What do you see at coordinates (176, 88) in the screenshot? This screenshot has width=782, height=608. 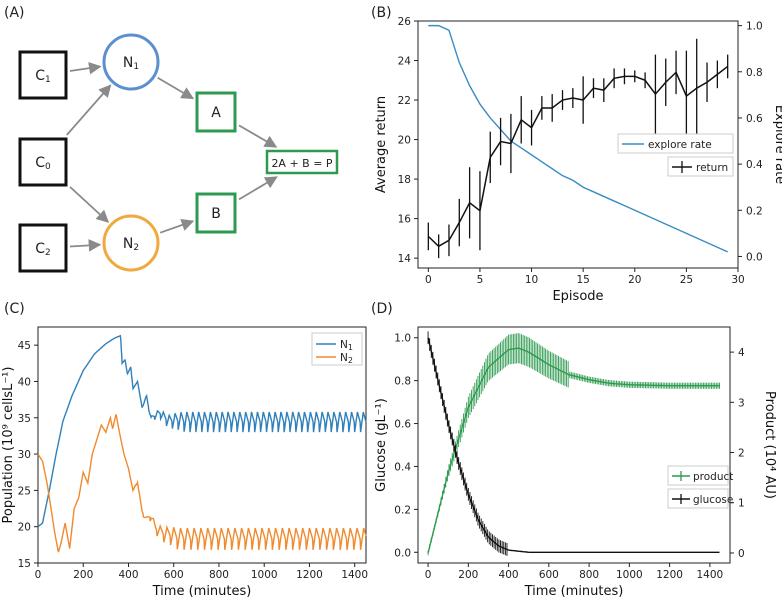 I see `edge-arrow-N1-A` at bounding box center [176, 88].